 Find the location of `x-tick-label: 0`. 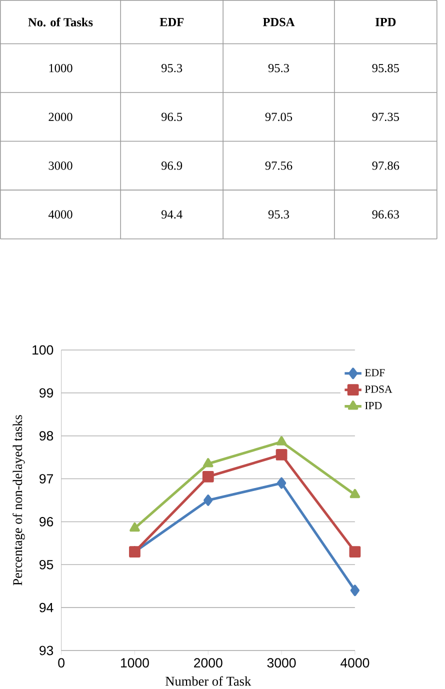

x-tick-label: 0 is located at coordinates (61, 663).